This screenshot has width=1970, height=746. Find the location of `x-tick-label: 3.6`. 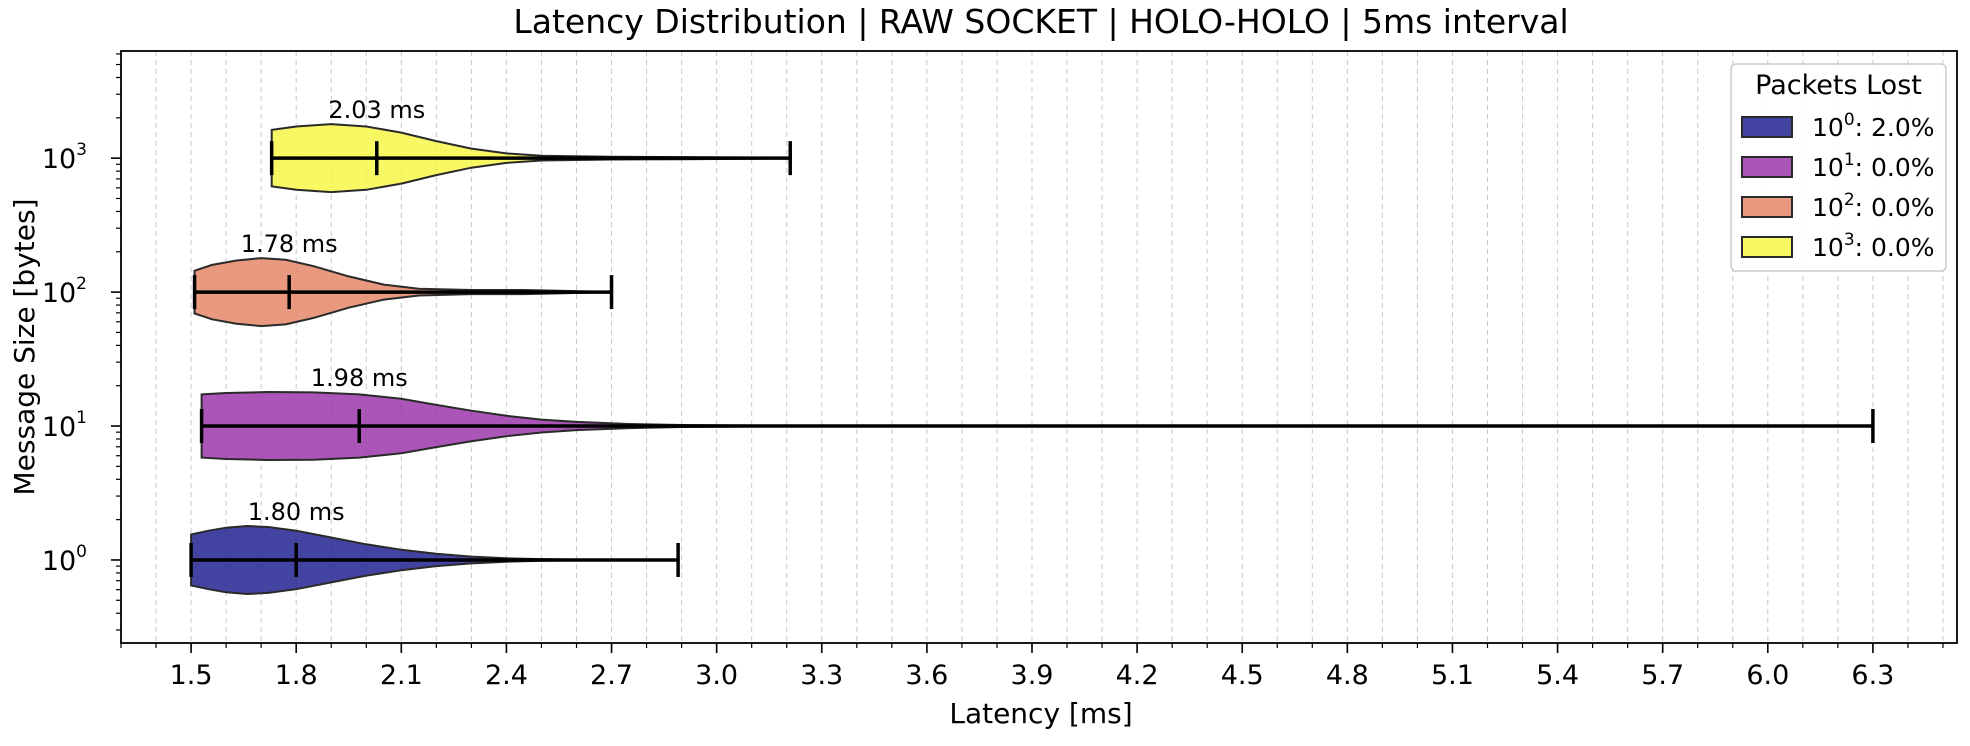

x-tick-label: 3.6 is located at coordinates (926, 675).